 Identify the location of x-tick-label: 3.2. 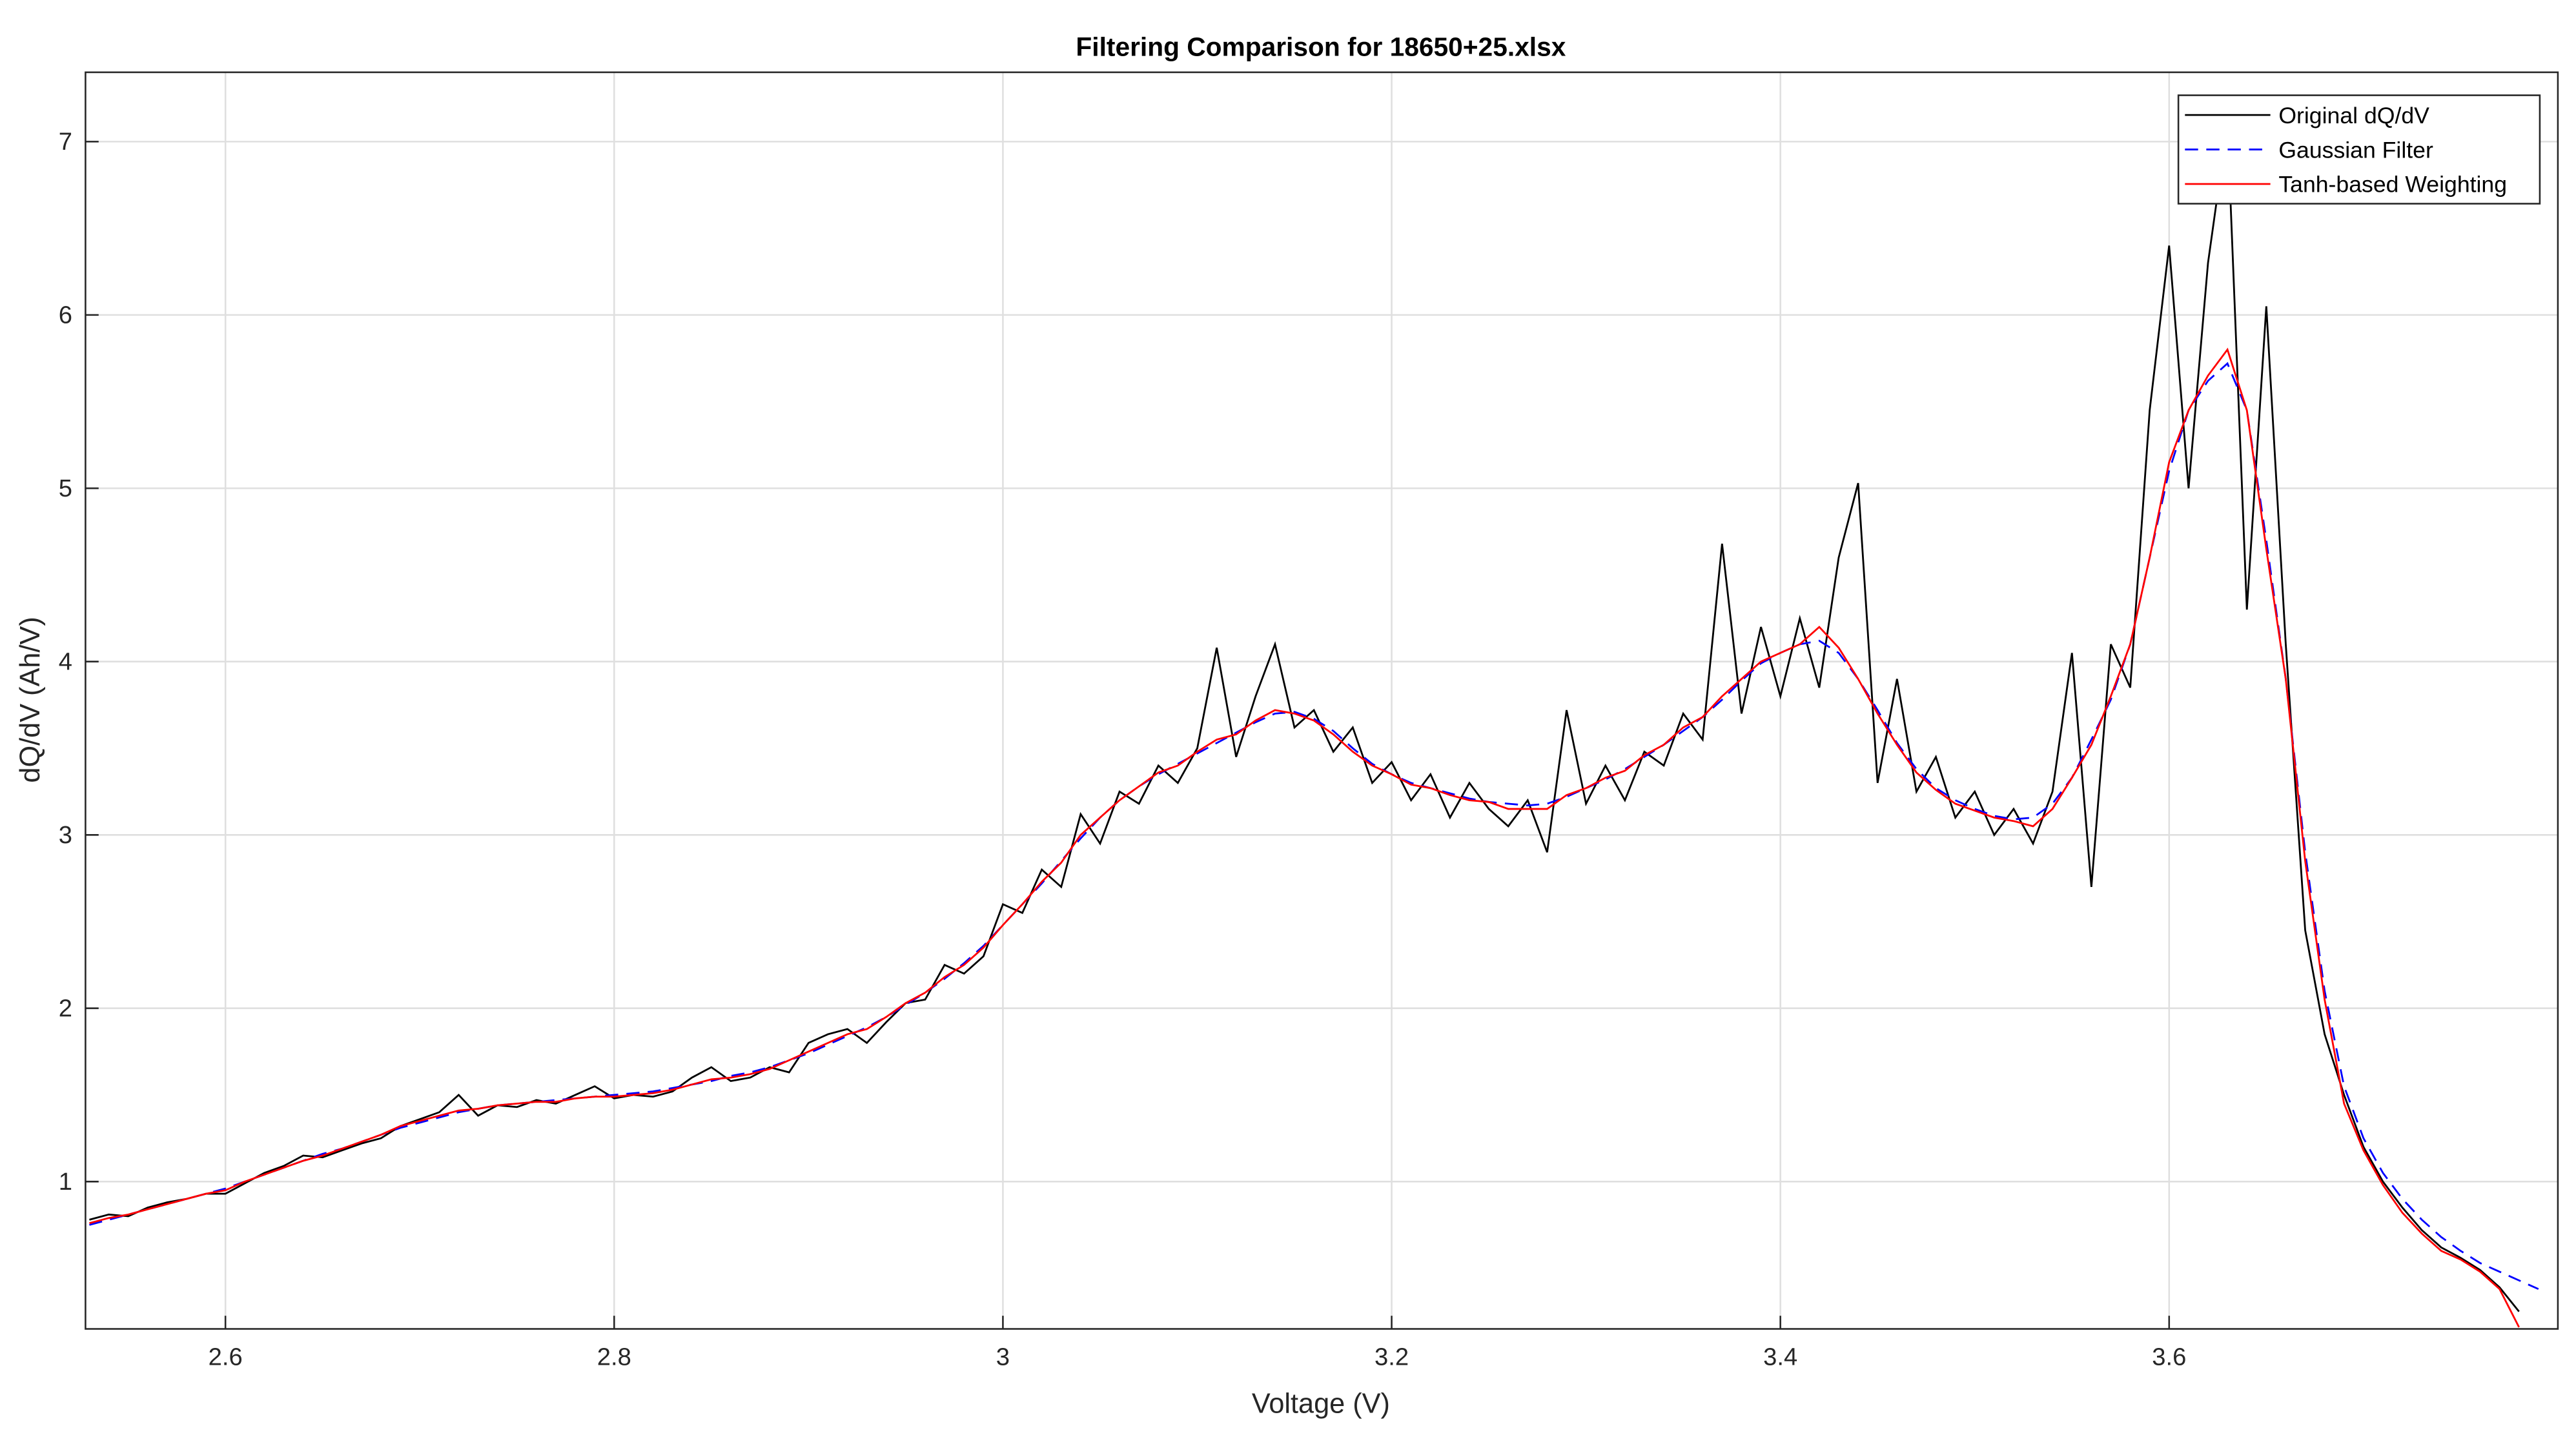
(1392, 1357).